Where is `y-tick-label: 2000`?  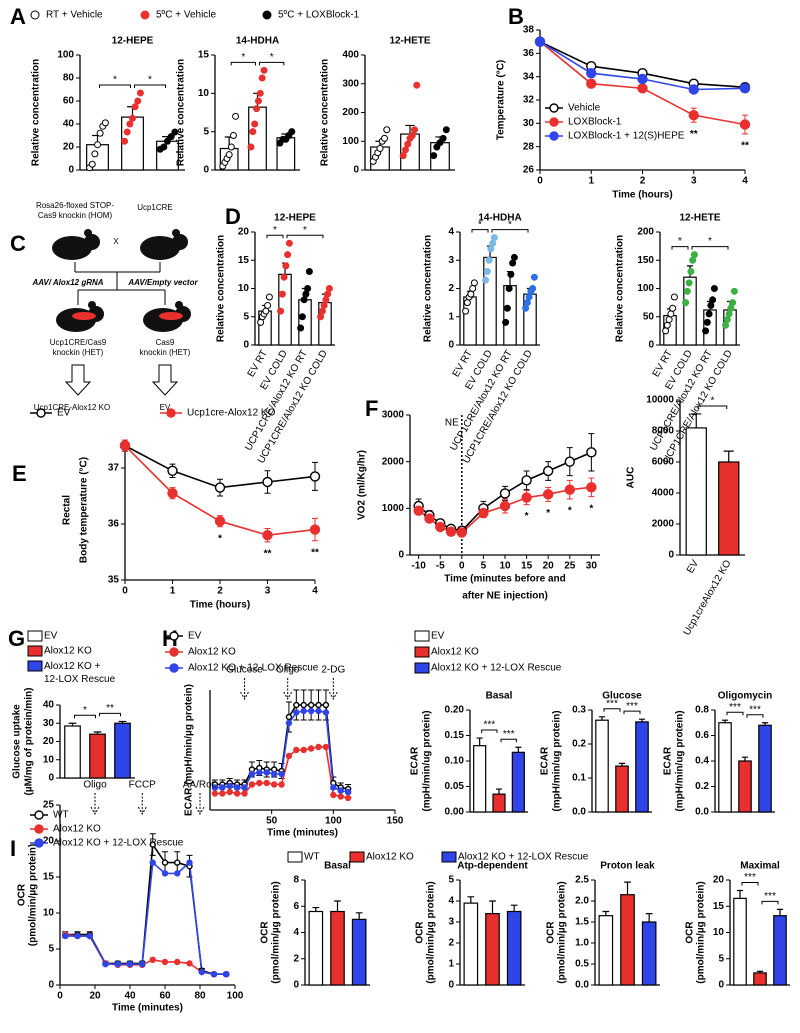
y-tick-label: 2000 is located at coordinates (663, 524).